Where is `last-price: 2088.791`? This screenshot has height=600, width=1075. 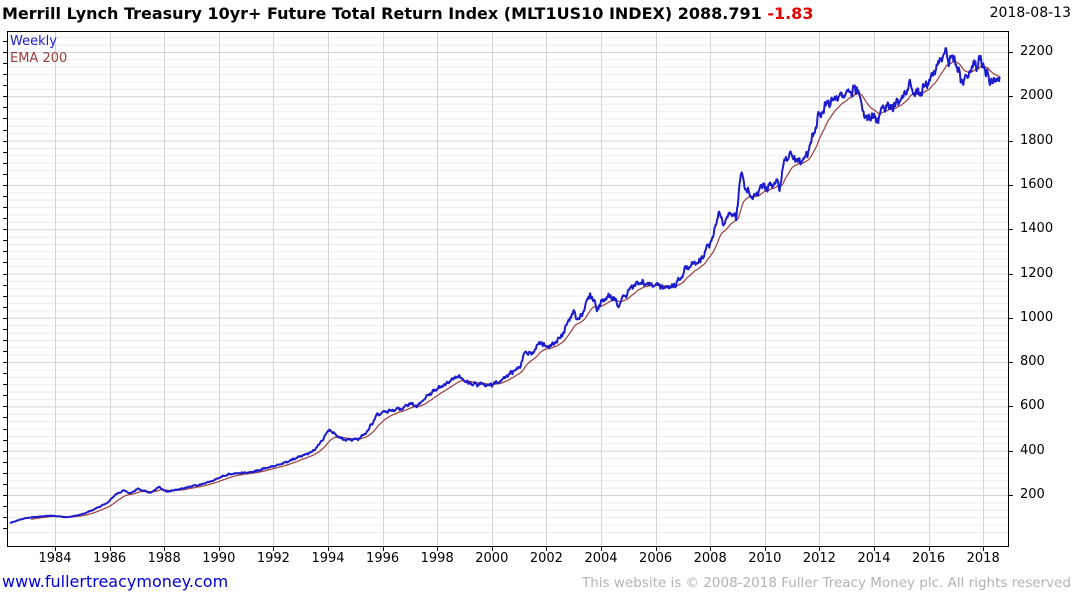 last-price: 2088.791 is located at coordinates (719, 13).